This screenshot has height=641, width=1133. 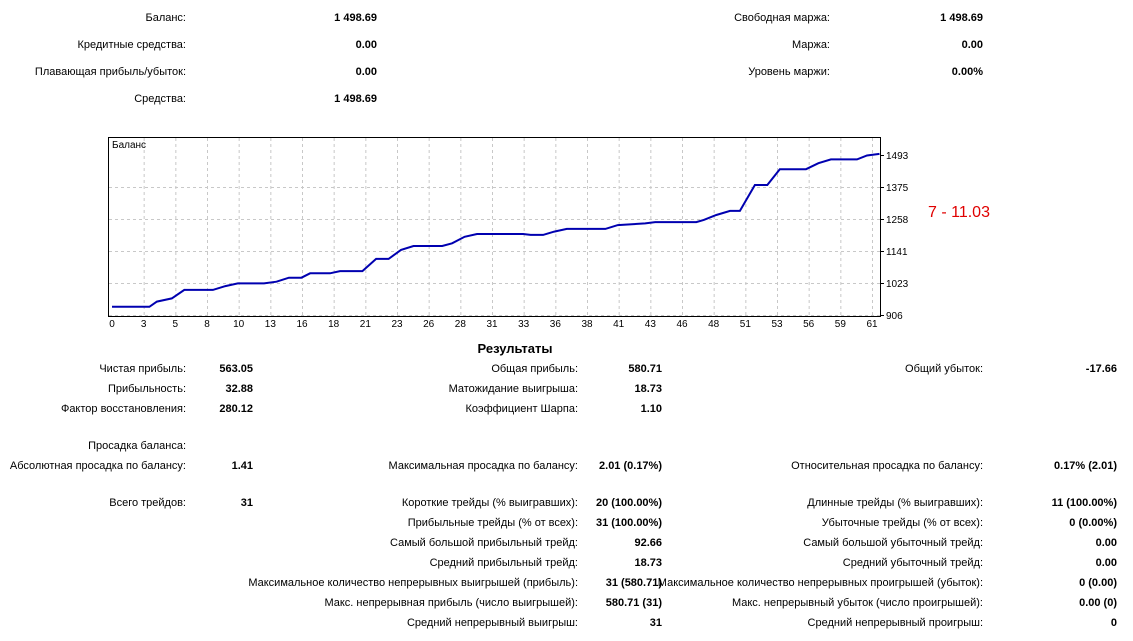 I want to click on chart-title: Баланс, so click(x=129, y=145).